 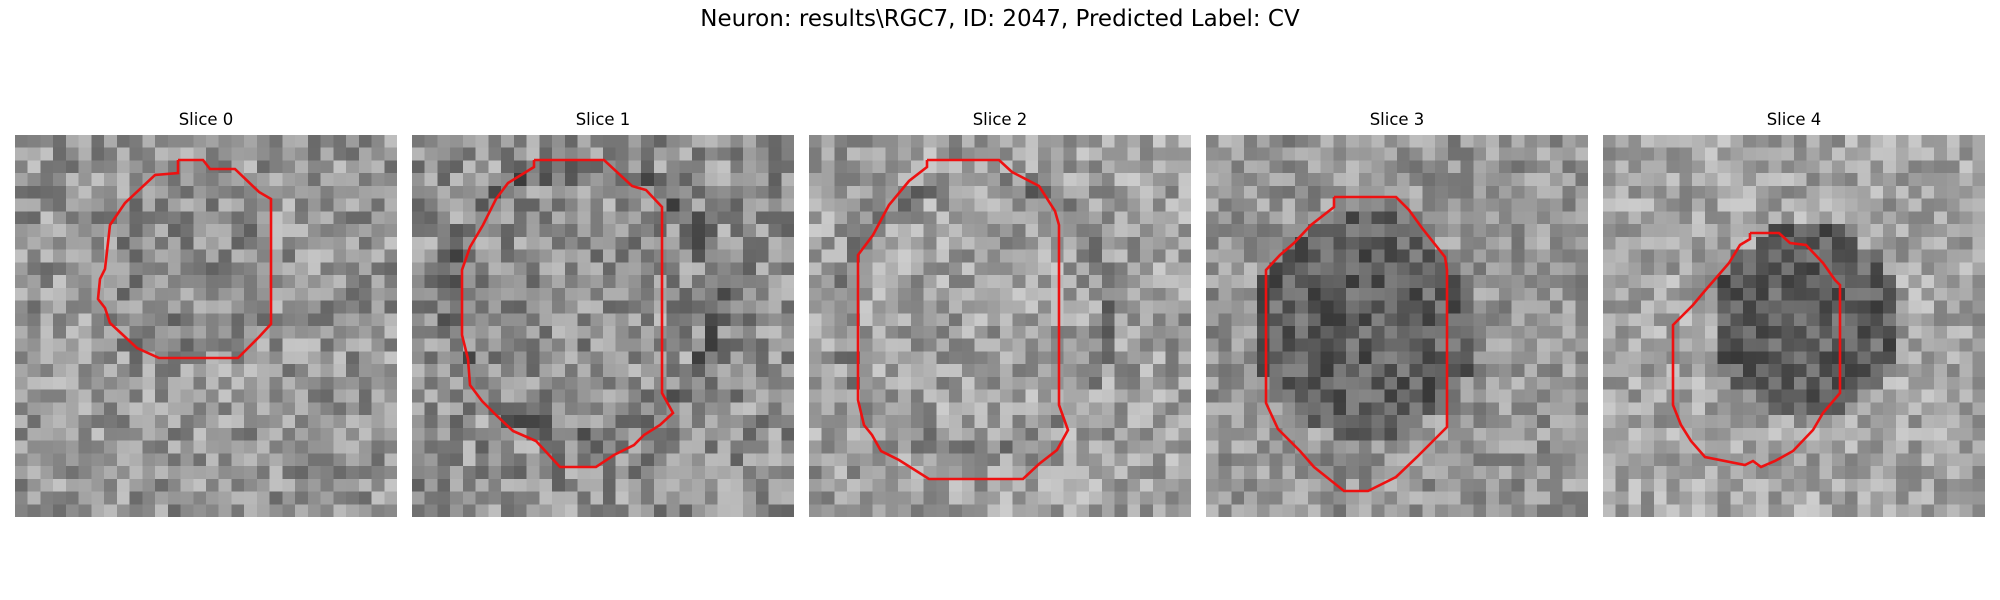 I want to click on slice-3-contour, so click(x=1356, y=344).